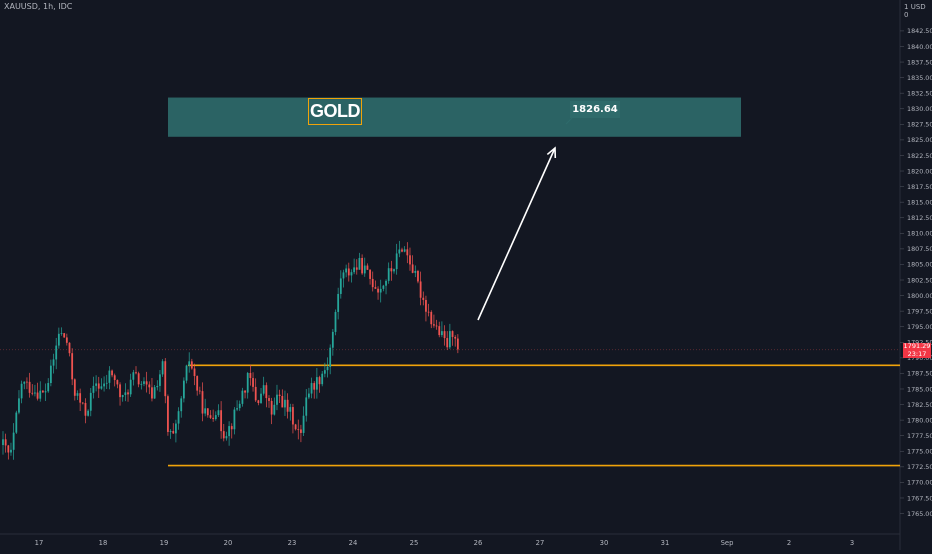 The height and width of the screenshot is (554, 932). Describe the element at coordinates (569, 121) in the screenshot. I see `target-connector` at that location.